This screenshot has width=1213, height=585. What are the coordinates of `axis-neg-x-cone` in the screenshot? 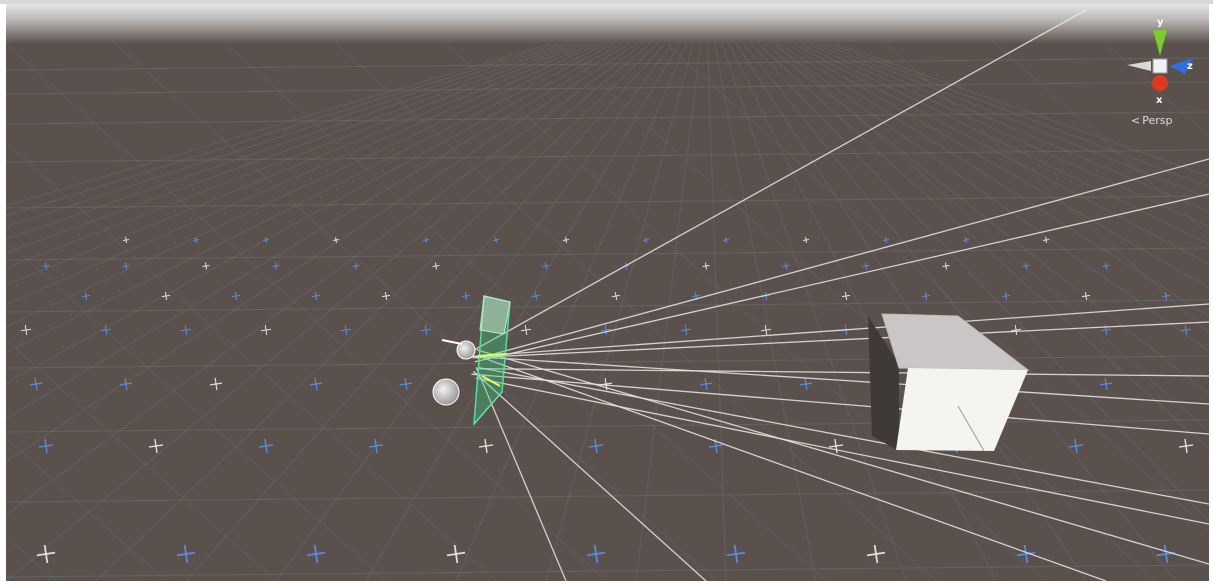 It's located at (1139, 66).